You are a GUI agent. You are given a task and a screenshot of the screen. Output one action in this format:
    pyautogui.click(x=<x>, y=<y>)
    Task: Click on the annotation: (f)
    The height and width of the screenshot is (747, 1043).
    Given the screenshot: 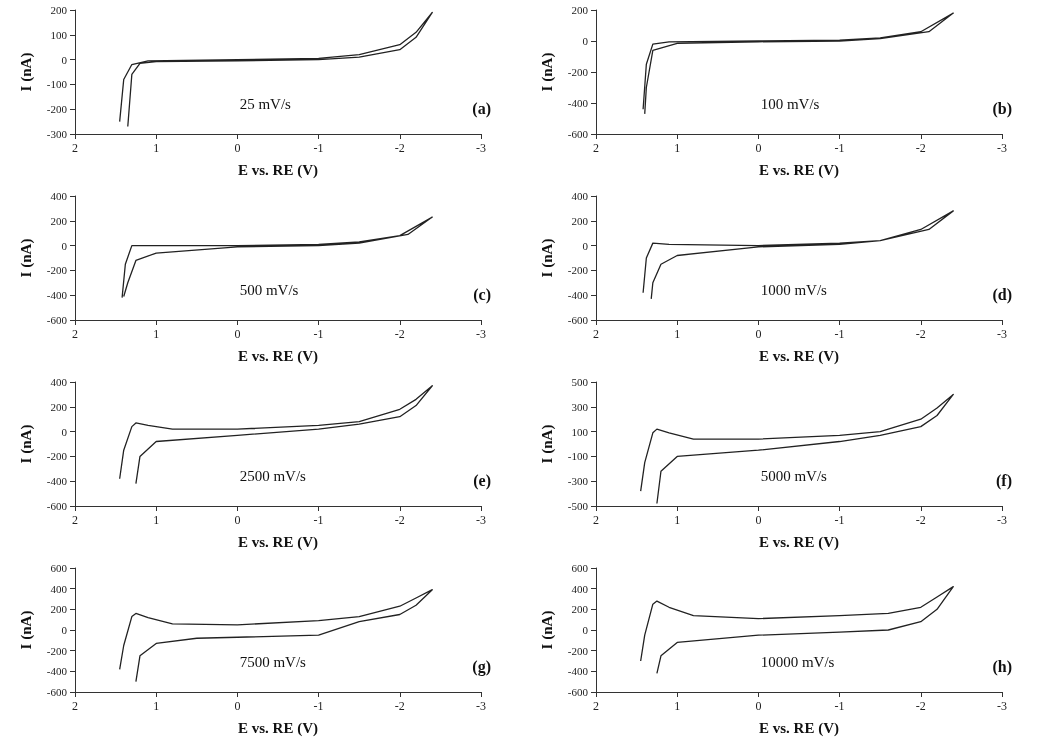 What is the action you would take?
    pyautogui.click(x=1004, y=480)
    